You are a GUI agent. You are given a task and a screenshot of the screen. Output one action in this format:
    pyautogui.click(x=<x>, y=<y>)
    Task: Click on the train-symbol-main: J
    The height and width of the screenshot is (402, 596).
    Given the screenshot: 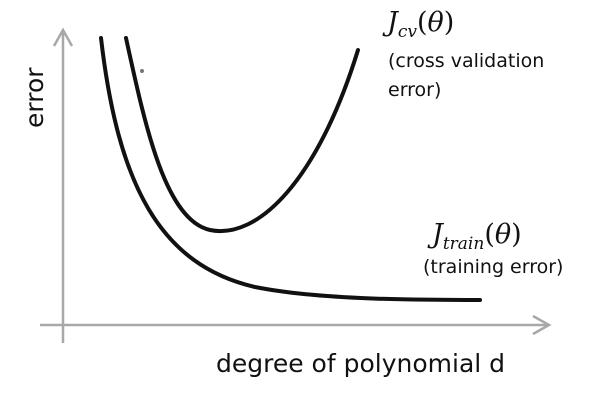 What is the action you would take?
    pyautogui.click(x=436, y=234)
    